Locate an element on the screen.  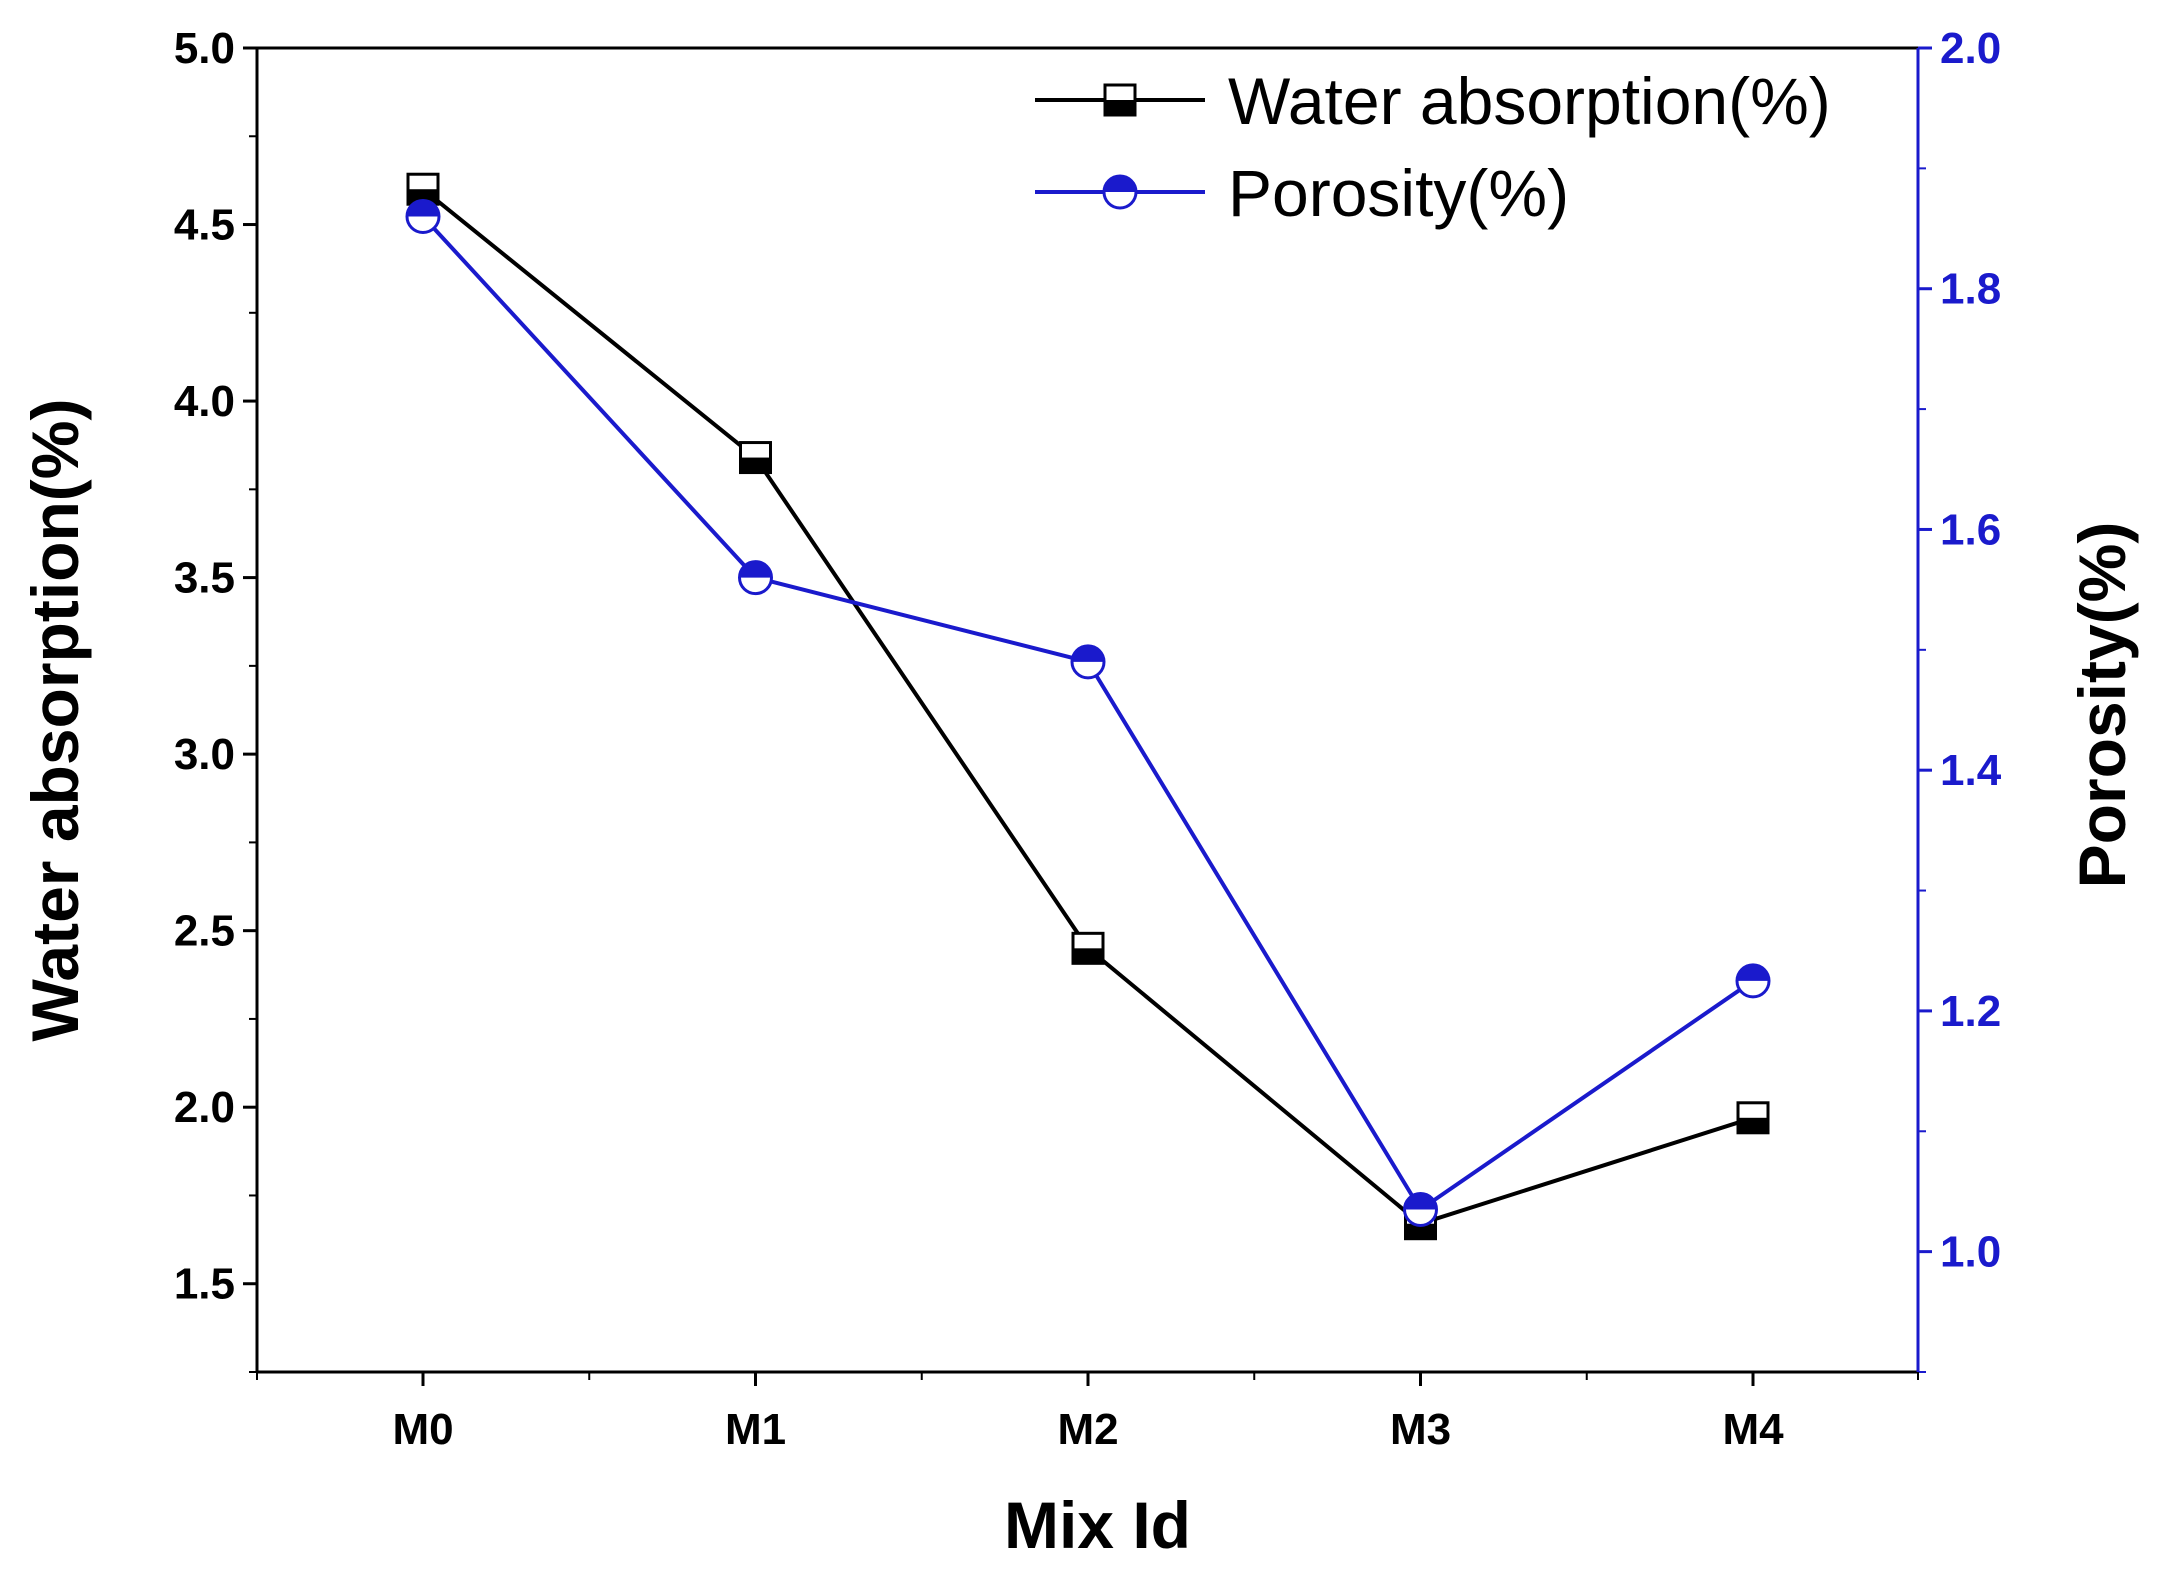
data-point-1-M1 is located at coordinates (755, 578).